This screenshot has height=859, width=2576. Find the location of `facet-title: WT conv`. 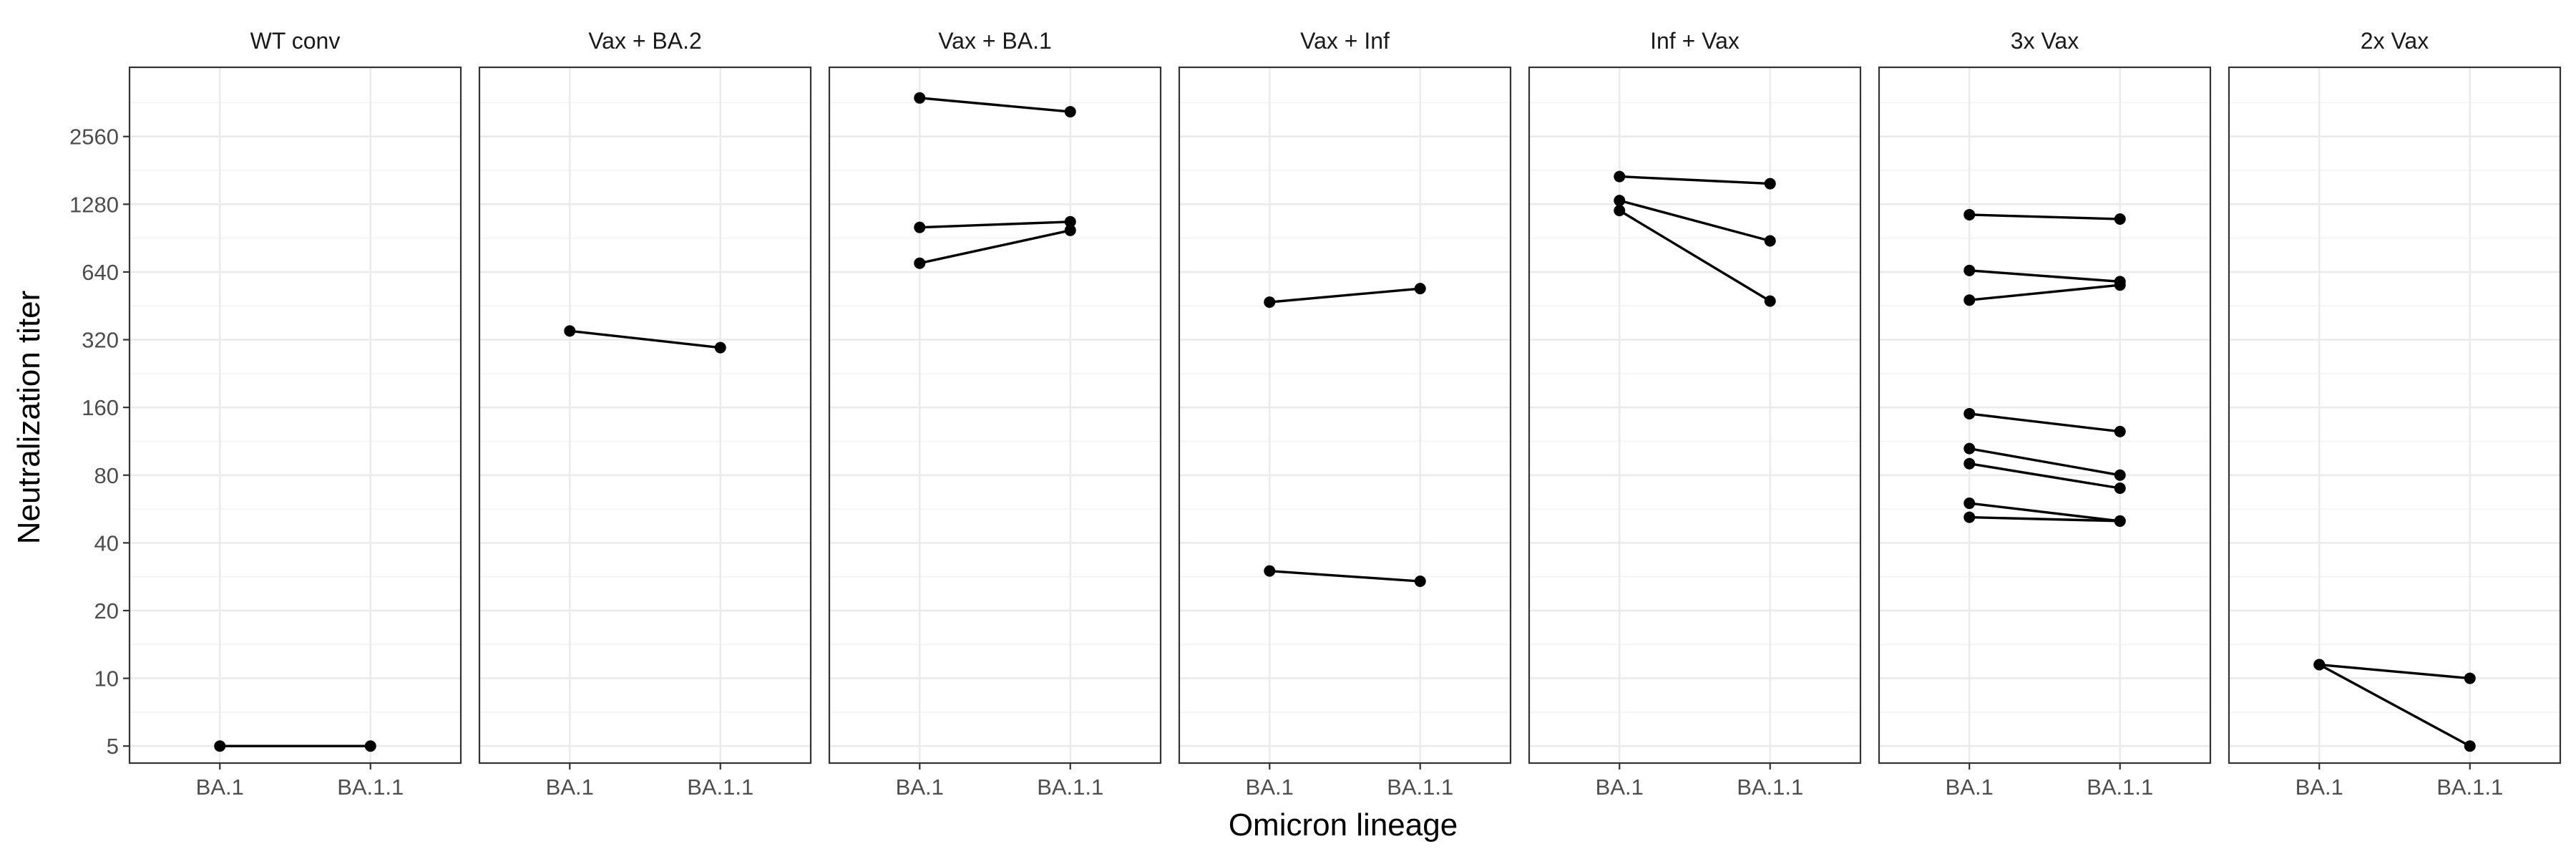

facet-title: WT conv is located at coordinates (295, 41).